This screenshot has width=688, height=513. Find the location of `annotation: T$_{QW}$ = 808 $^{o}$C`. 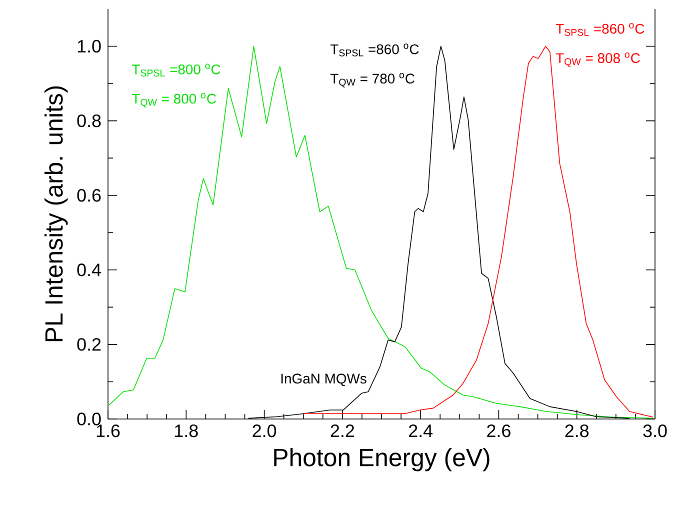

annotation: T$_{QW}$ = 808 $^{o}$C is located at coordinates (598, 59).